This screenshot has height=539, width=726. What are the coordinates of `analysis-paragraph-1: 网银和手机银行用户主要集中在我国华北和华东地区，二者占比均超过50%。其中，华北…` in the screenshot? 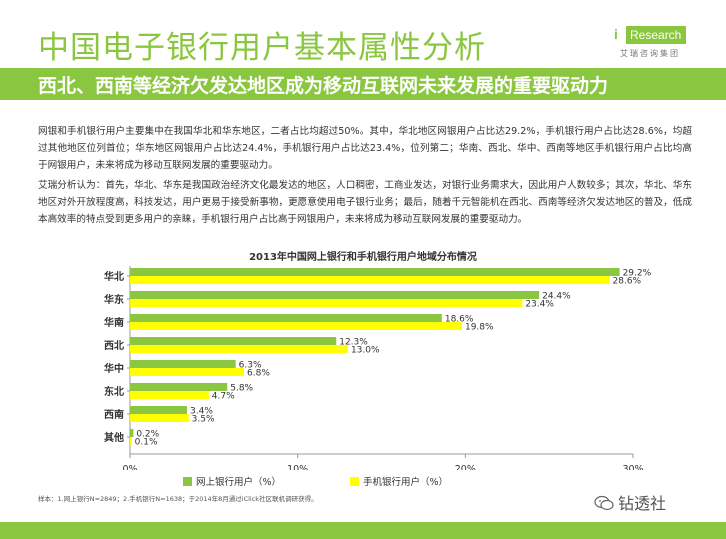 It's located at (365, 148).